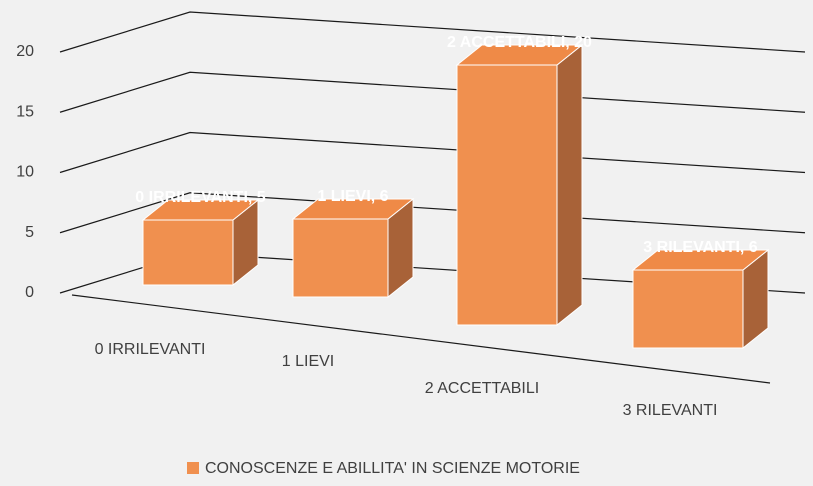 The height and width of the screenshot is (486, 813). Describe the element at coordinates (150, 349) in the screenshot. I see `x-tick-label: 0 IRRILEVANTI` at that location.